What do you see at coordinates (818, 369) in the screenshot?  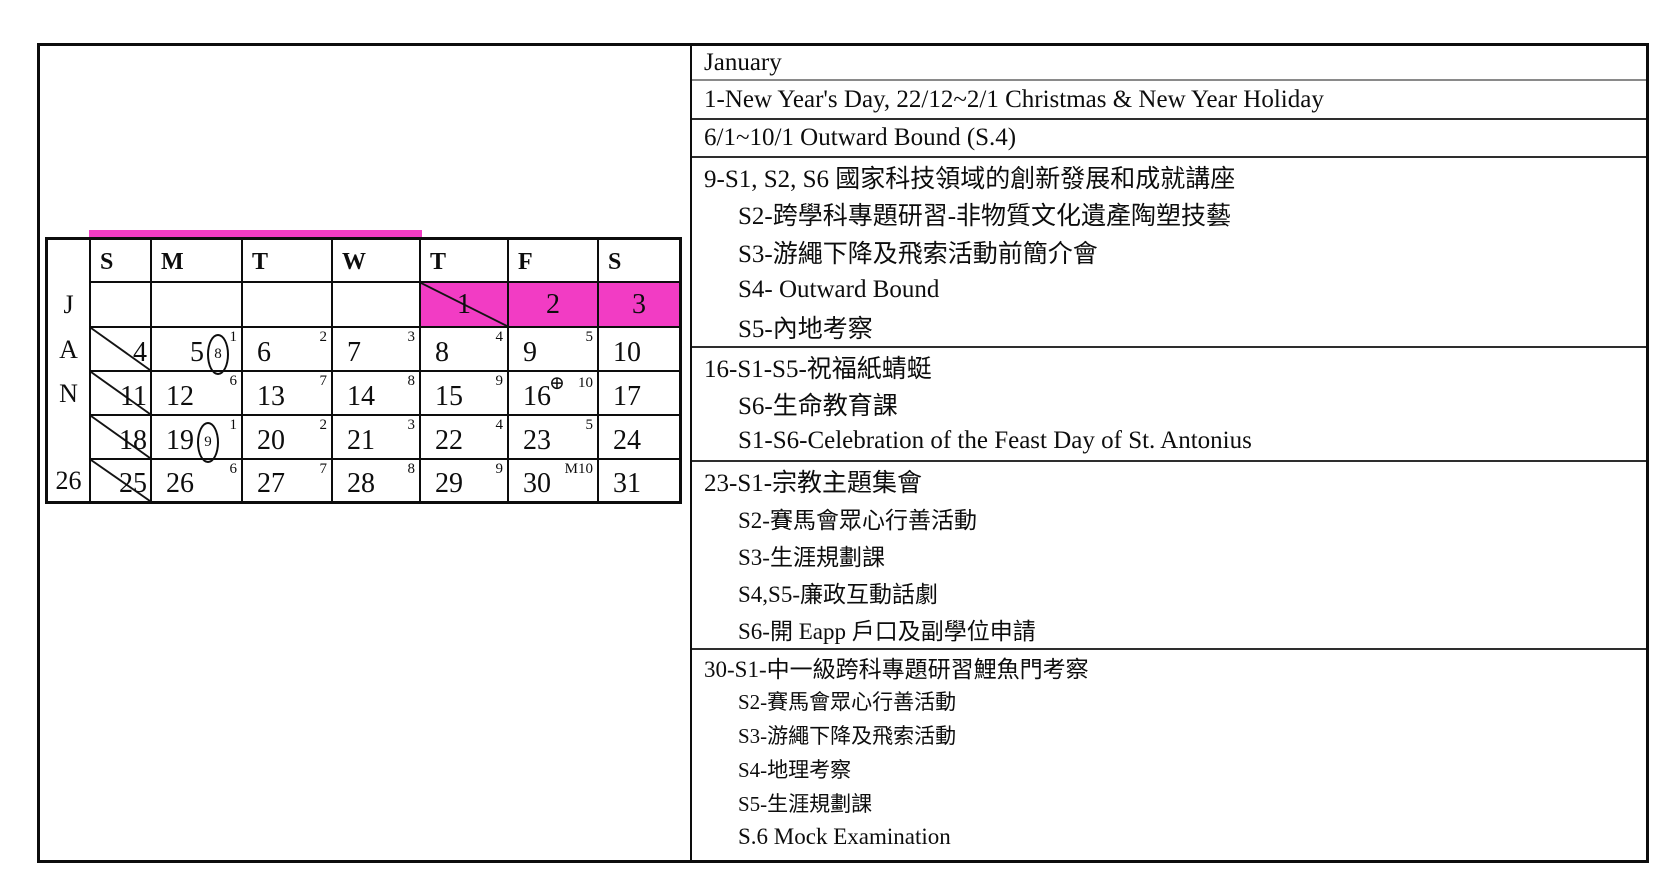 I see `event-heading: 16-S1-S5-祝福紙蜻蜓` at bounding box center [818, 369].